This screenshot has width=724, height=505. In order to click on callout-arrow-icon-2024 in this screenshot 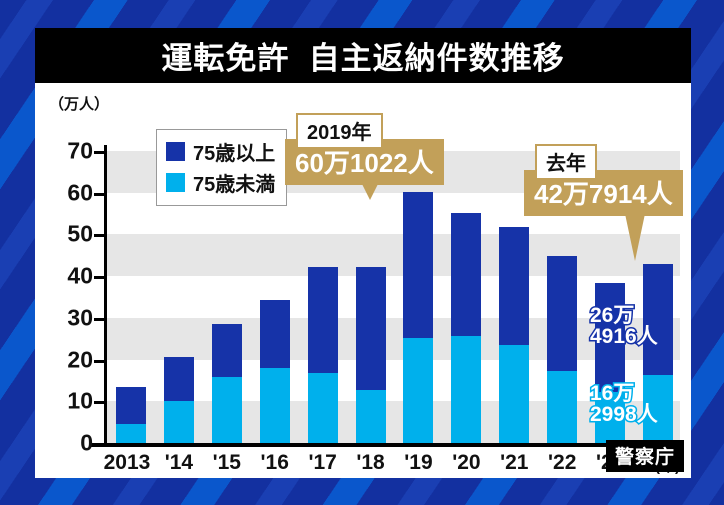, I will do `click(635, 235)`.